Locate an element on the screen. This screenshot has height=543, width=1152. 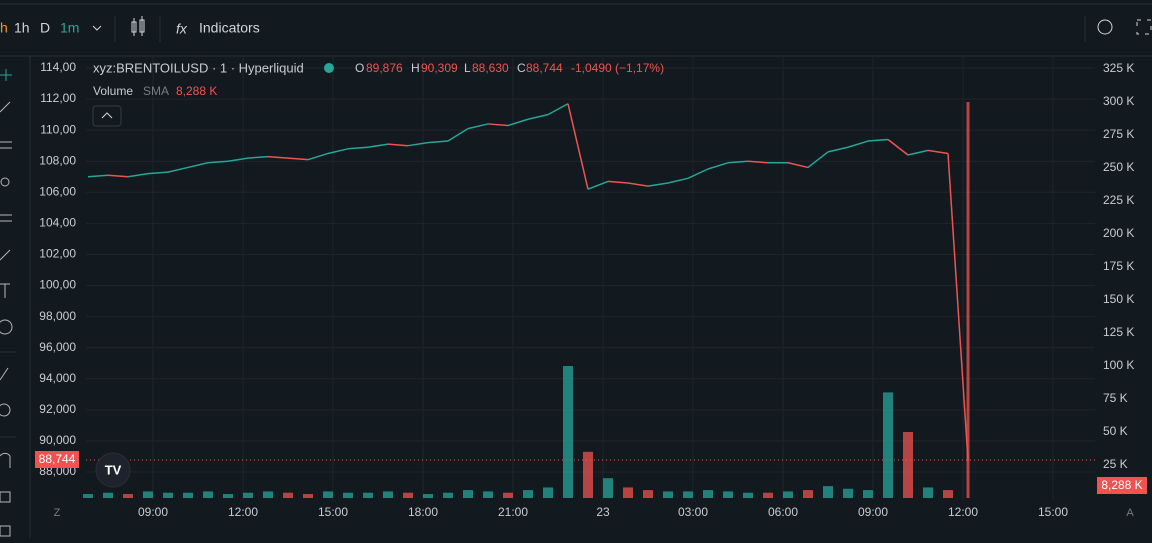
y2-tick-label: 300 K is located at coordinates (1118, 101).